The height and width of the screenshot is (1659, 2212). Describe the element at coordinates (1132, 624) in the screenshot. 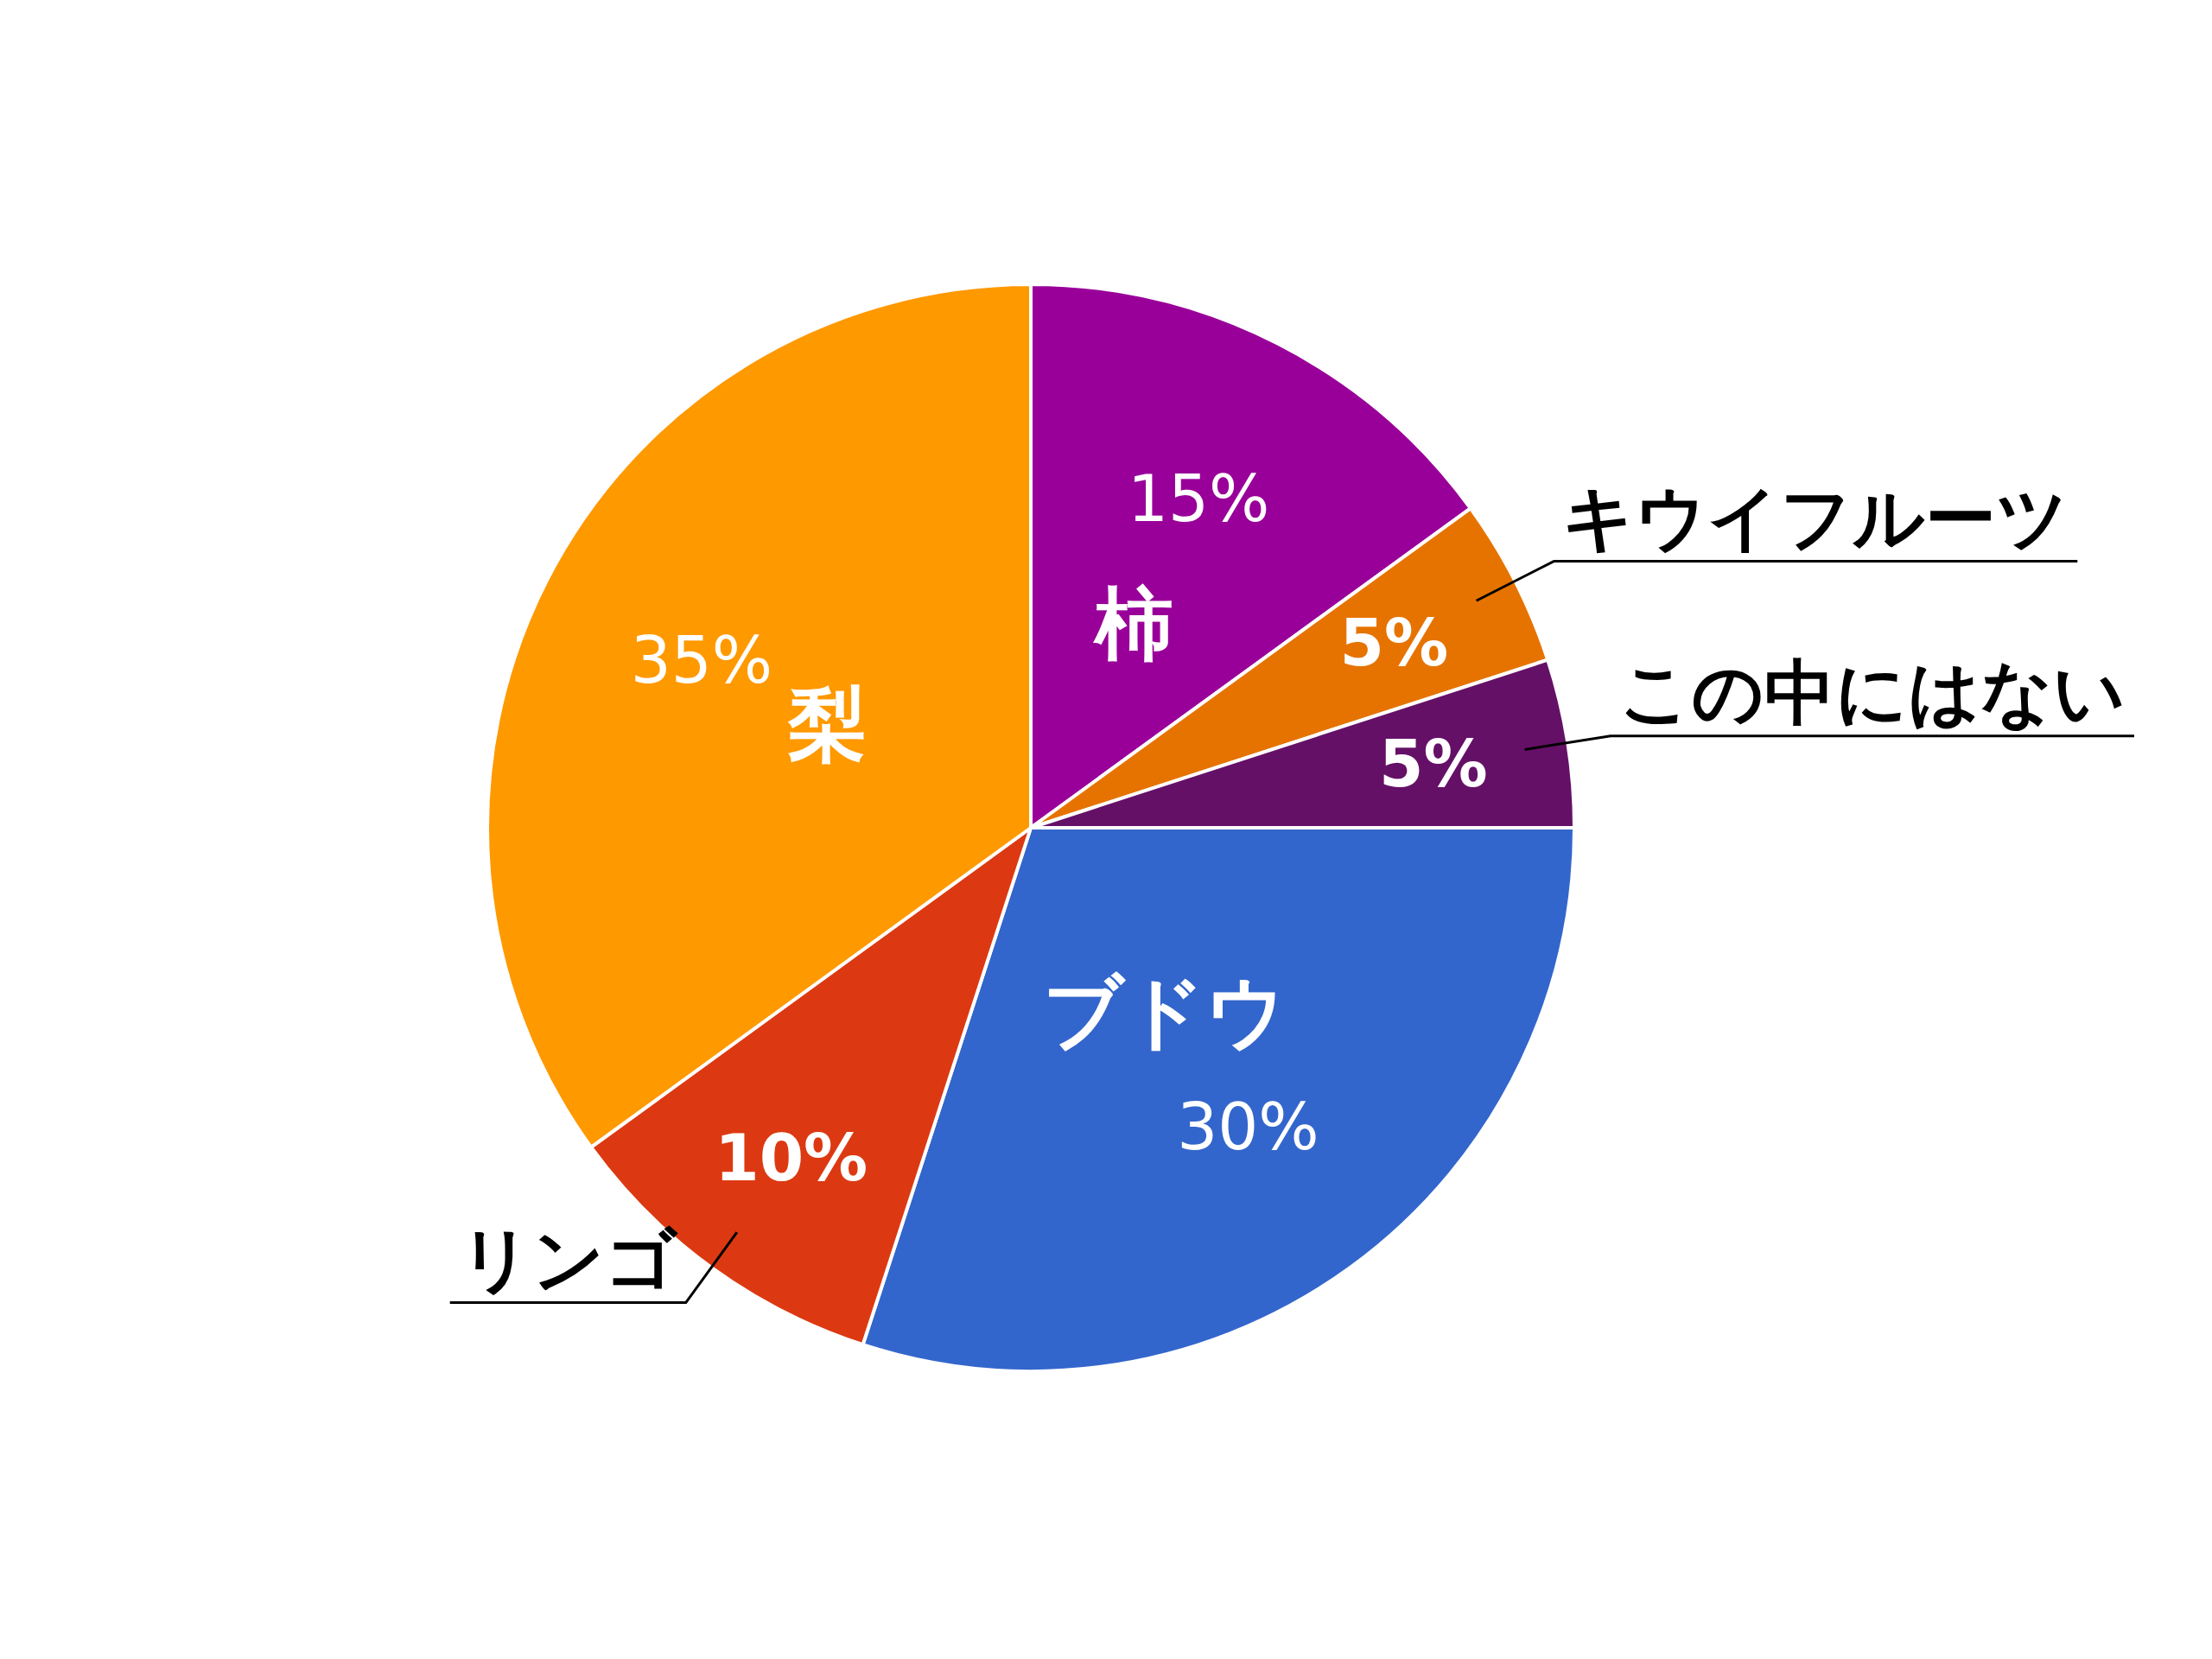

I see `slice-label: 柿` at that location.